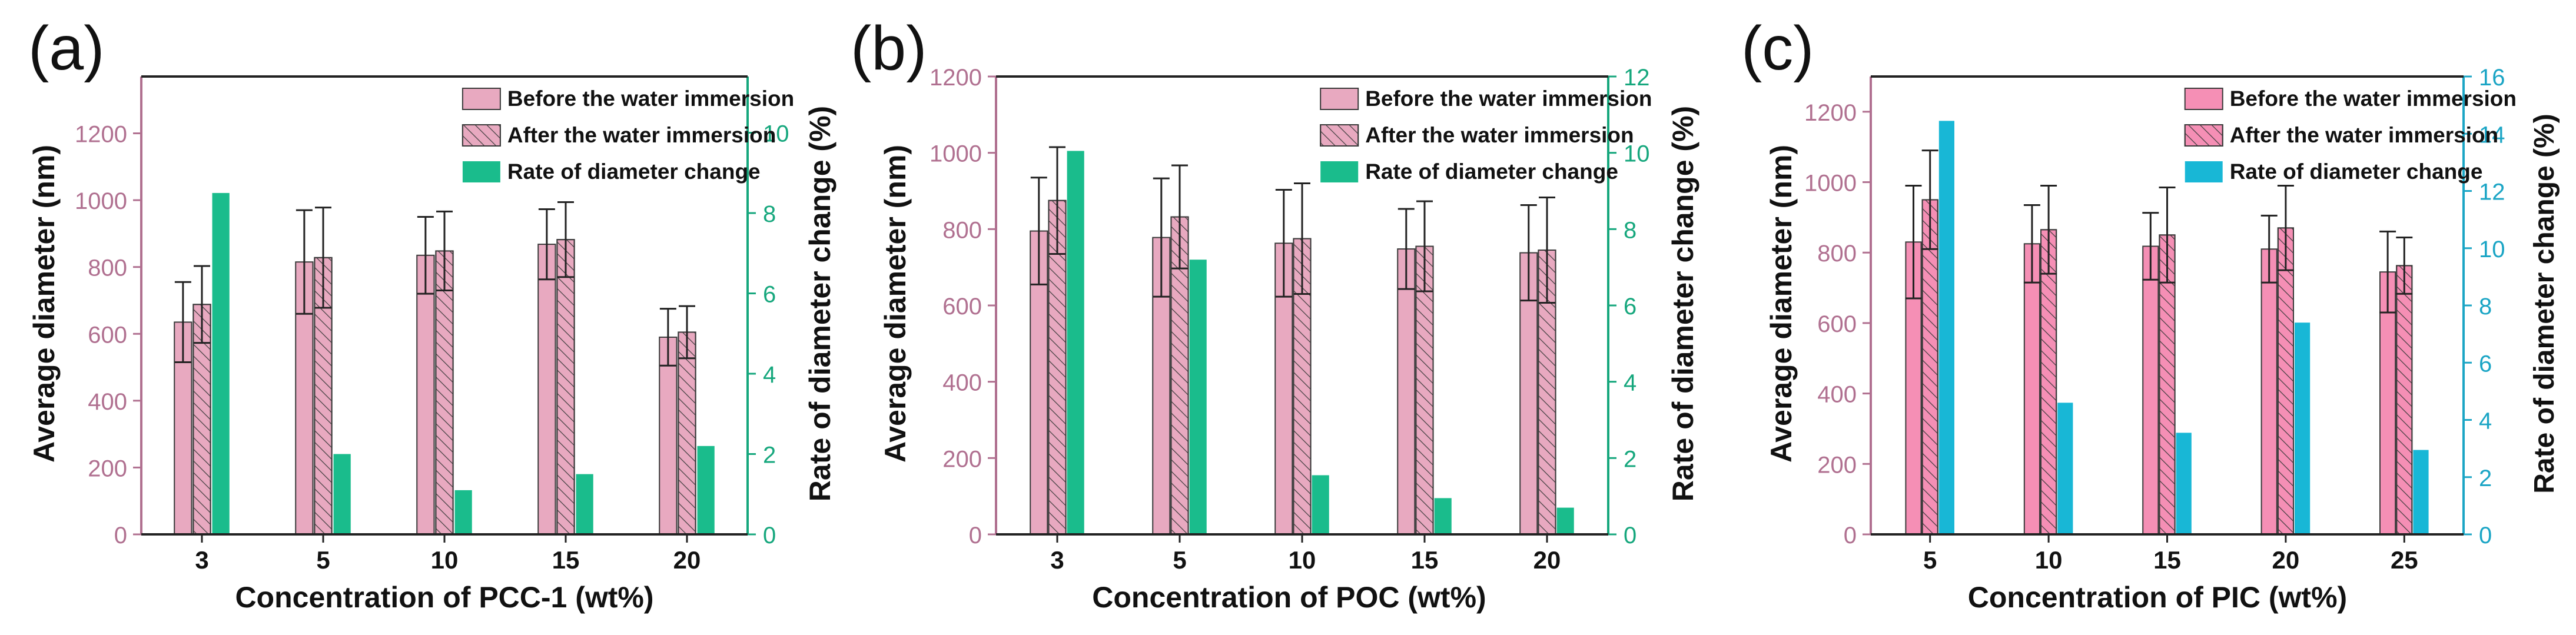  What do you see at coordinates (1289, 597) in the screenshot?
I see `x-axis-title: Concentration of POC (wt%)` at bounding box center [1289, 597].